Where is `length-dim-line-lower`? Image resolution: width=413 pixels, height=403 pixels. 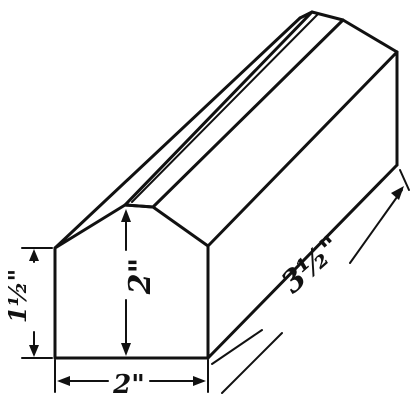 length-dim-line-lower is located at coordinates (252, 363).